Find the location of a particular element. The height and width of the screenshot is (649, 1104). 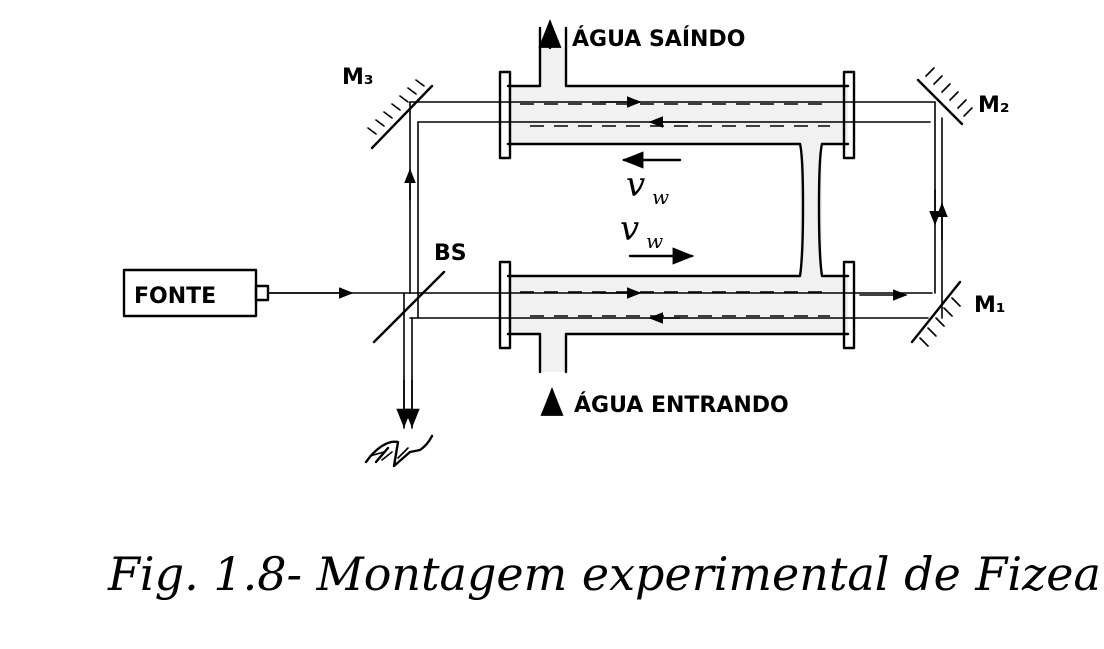

mirror-m3 is located at coordinates (400, 114).